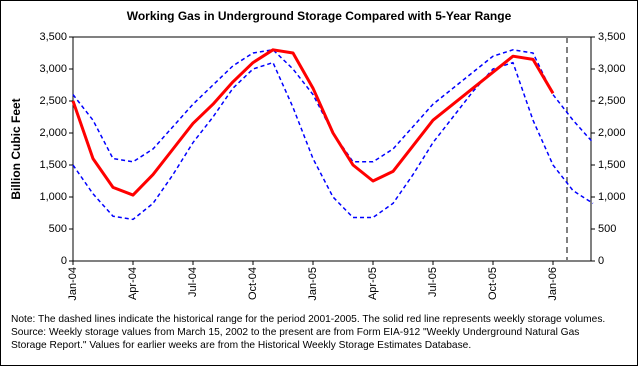 Image resolution: width=638 pixels, height=366 pixels. I want to click on x-tick-label: Jan-05, so click(313, 284).